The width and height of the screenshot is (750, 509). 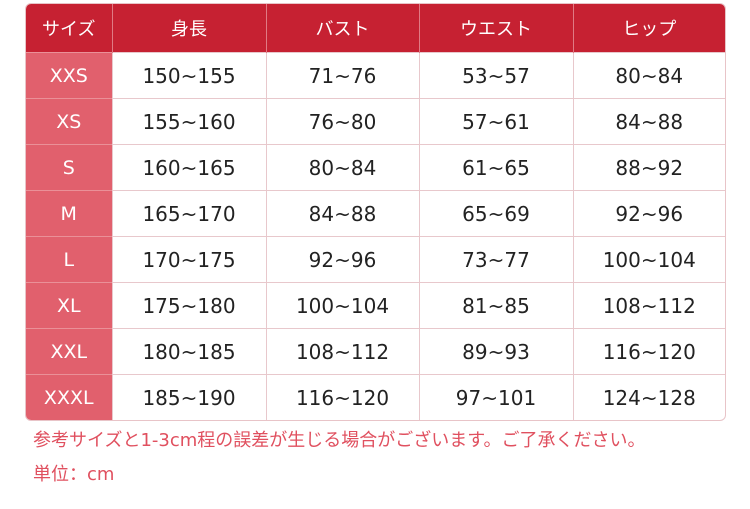 What do you see at coordinates (648, 397) in the screenshot?
I see `measurement-cell: 124~128` at bounding box center [648, 397].